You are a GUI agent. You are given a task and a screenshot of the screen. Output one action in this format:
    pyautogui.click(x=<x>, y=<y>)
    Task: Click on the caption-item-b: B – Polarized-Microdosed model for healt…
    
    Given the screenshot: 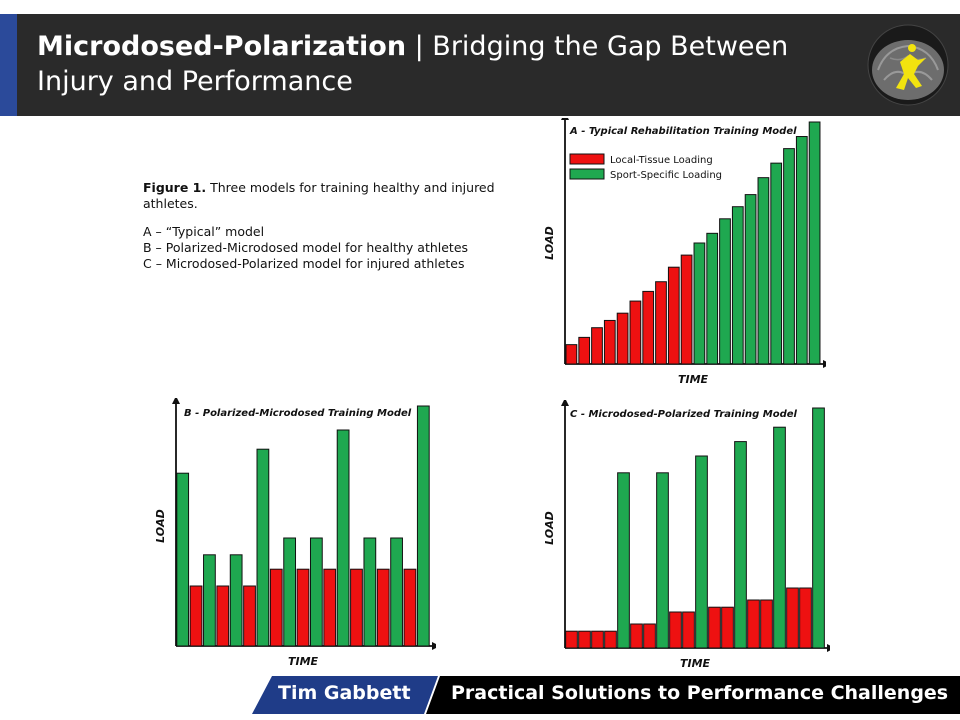 What is the action you would take?
    pyautogui.click(x=306, y=247)
    